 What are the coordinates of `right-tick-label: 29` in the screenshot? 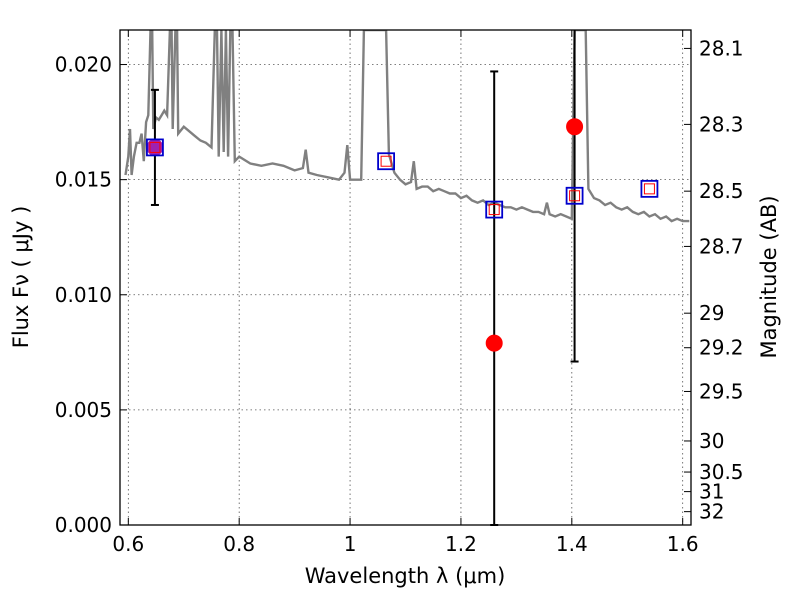 It's located at (711, 313).